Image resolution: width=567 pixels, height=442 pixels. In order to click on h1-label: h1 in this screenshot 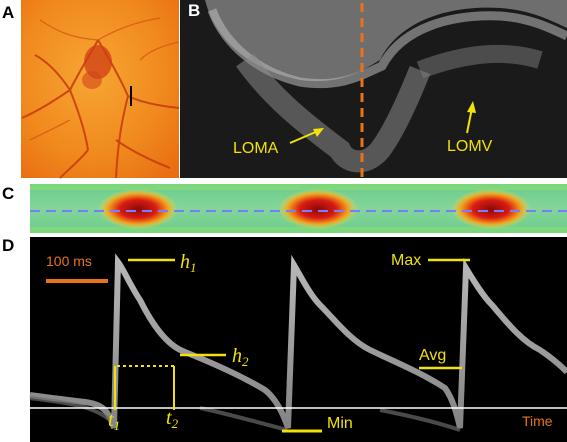, I will do `click(188, 263)`.